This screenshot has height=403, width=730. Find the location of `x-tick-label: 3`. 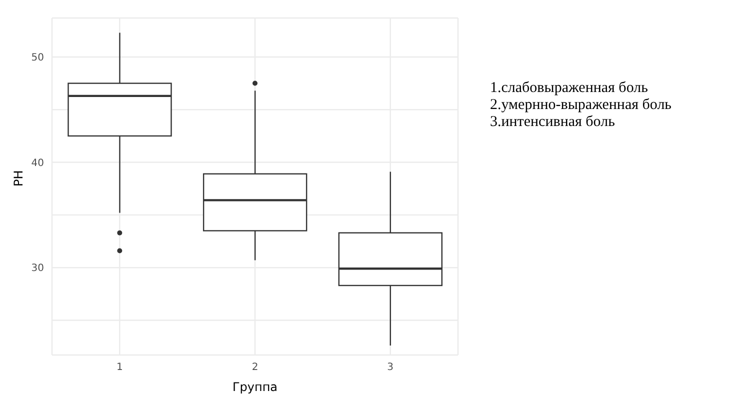

x-tick-label: 3 is located at coordinates (390, 368).